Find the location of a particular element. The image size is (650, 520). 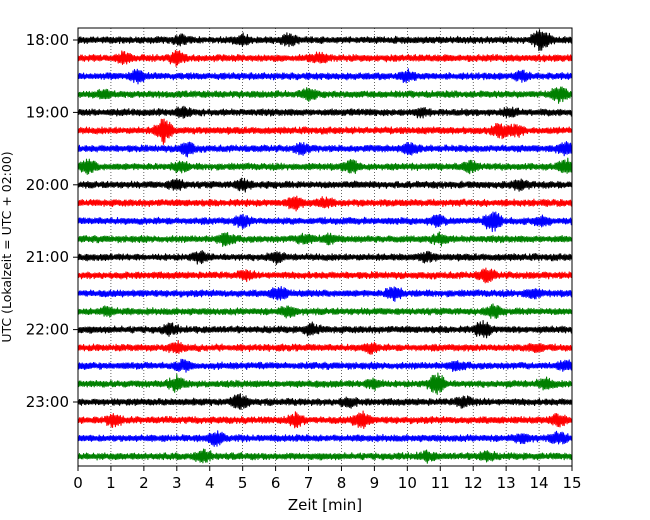

x-tick-label: 0 is located at coordinates (78, 483).